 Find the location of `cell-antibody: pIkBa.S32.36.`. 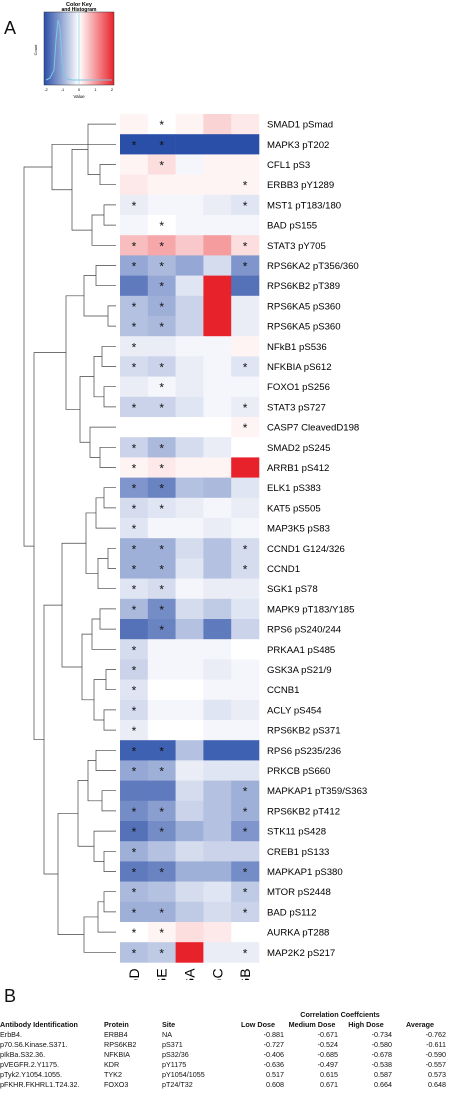

cell-antibody: pIkBa.S32.36. is located at coordinates (23, 1054).